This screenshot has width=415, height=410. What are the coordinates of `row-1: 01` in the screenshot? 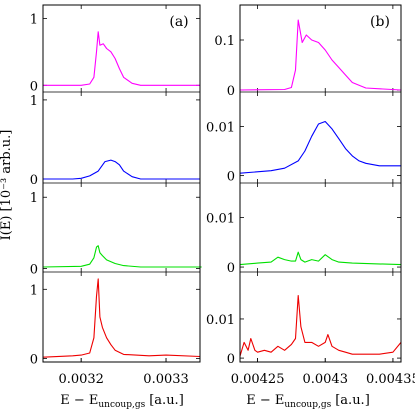 It's located at (115, 49).